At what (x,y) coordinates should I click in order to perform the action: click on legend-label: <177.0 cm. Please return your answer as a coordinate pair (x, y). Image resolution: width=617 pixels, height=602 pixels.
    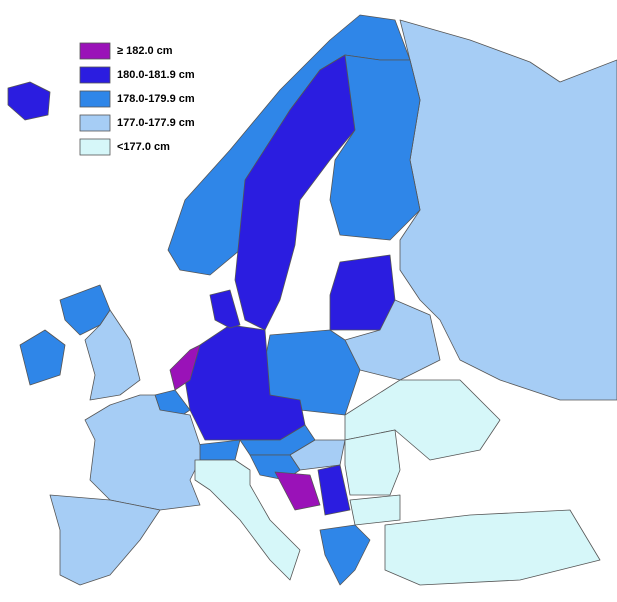
    Looking at the image, I should click on (143, 147).